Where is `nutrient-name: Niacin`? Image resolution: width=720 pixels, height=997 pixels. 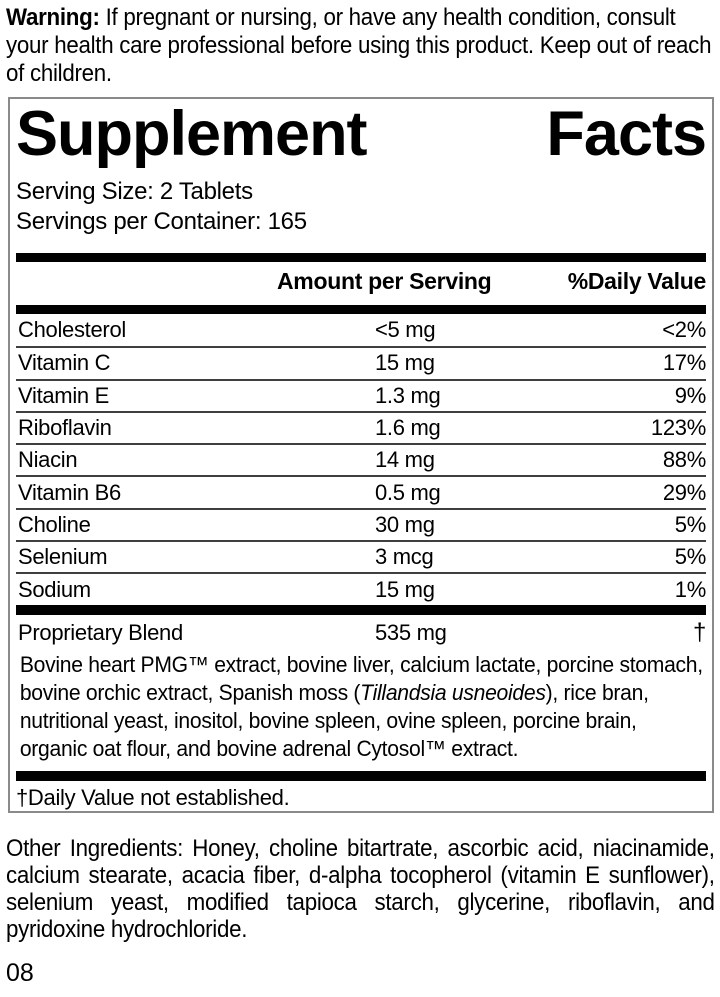
nutrient-name: Niacin is located at coordinates (48, 460).